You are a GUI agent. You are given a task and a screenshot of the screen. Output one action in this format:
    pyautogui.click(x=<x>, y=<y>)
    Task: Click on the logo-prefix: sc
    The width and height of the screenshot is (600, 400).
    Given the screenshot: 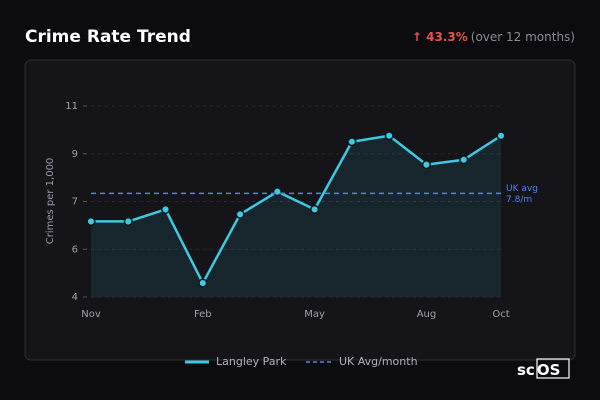 What is the action you would take?
    pyautogui.click(x=526, y=370)
    